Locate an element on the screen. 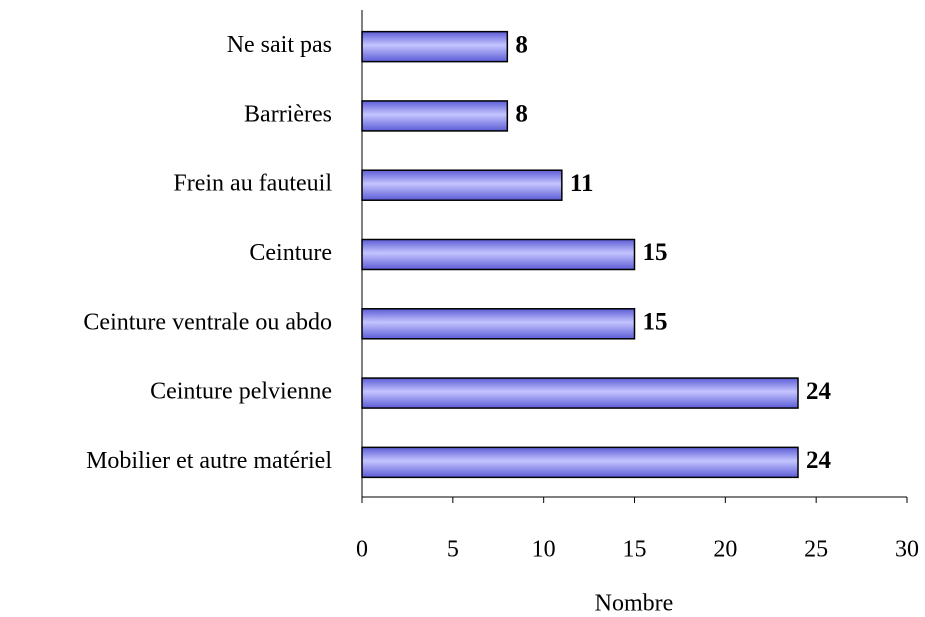 The image size is (925, 617). y-tick-label: Ceinture ventrale ou abdo is located at coordinates (207, 322).